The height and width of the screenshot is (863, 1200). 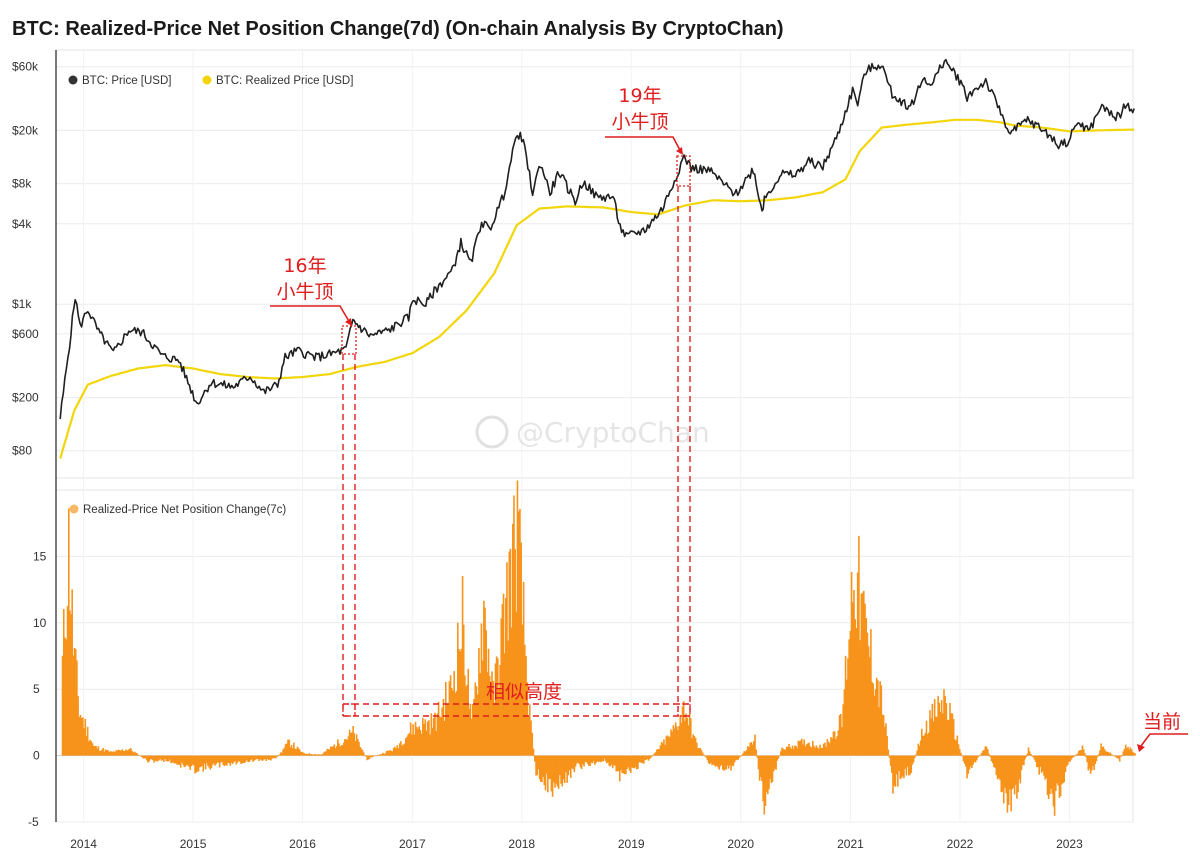 I want to click on watermark-text: @CryptoChan, so click(x=613, y=432).